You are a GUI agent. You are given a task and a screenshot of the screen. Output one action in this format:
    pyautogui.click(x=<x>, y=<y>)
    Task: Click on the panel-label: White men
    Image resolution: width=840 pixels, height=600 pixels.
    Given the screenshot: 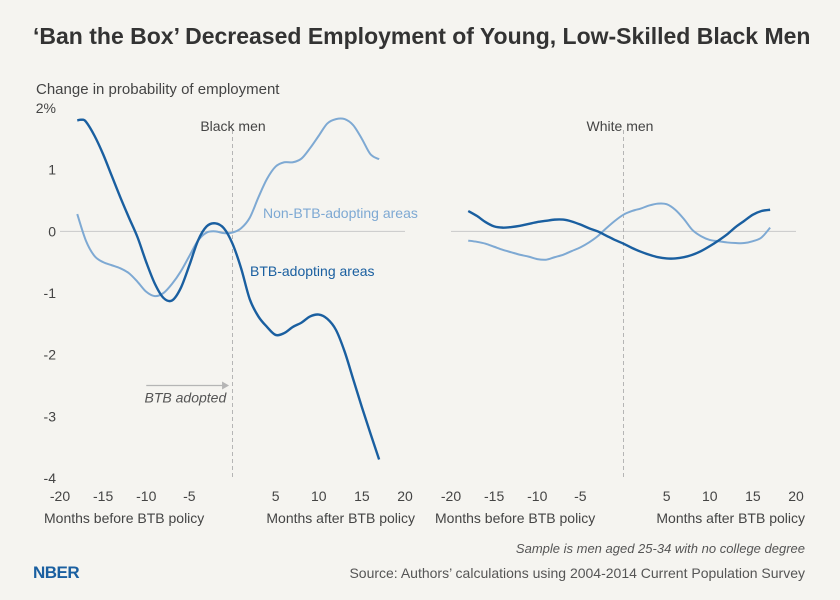 What is the action you would take?
    pyautogui.click(x=620, y=126)
    